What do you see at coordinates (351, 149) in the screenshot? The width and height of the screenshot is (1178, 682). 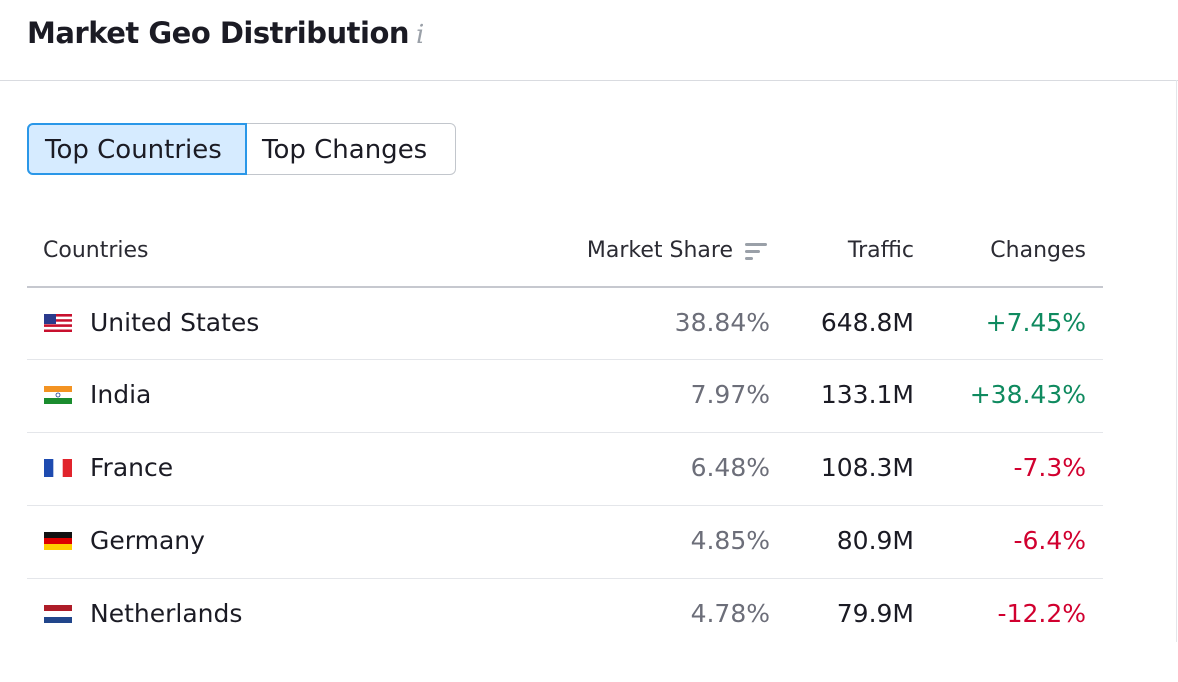 I see `tab: Top Changes` at bounding box center [351, 149].